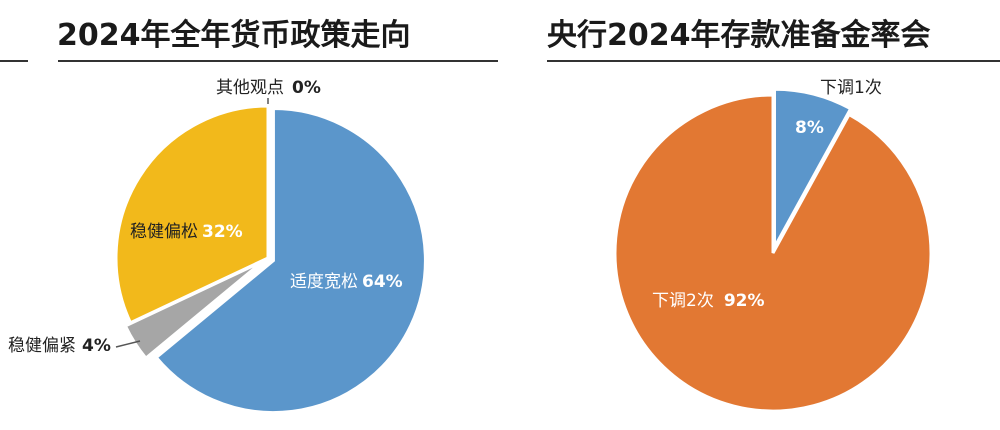 This screenshot has height=430, width=1000. I want to click on slice-label-cut-twice: 下调2次 92%, so click(708, 301).